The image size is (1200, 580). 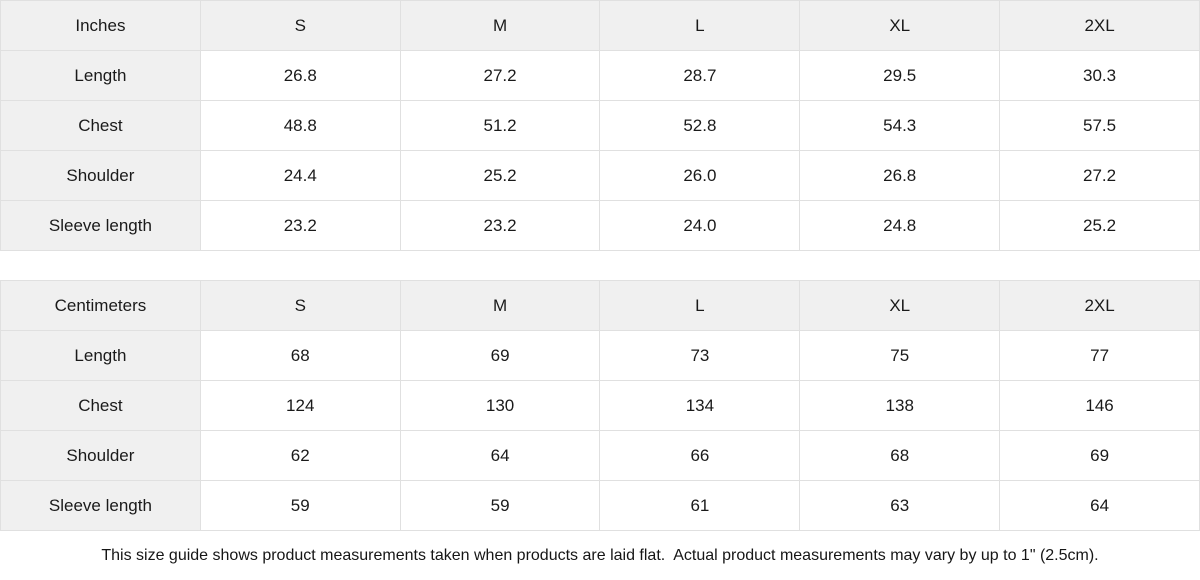 I want to click on measurement-cell: 134, so click(x=700, y=405).